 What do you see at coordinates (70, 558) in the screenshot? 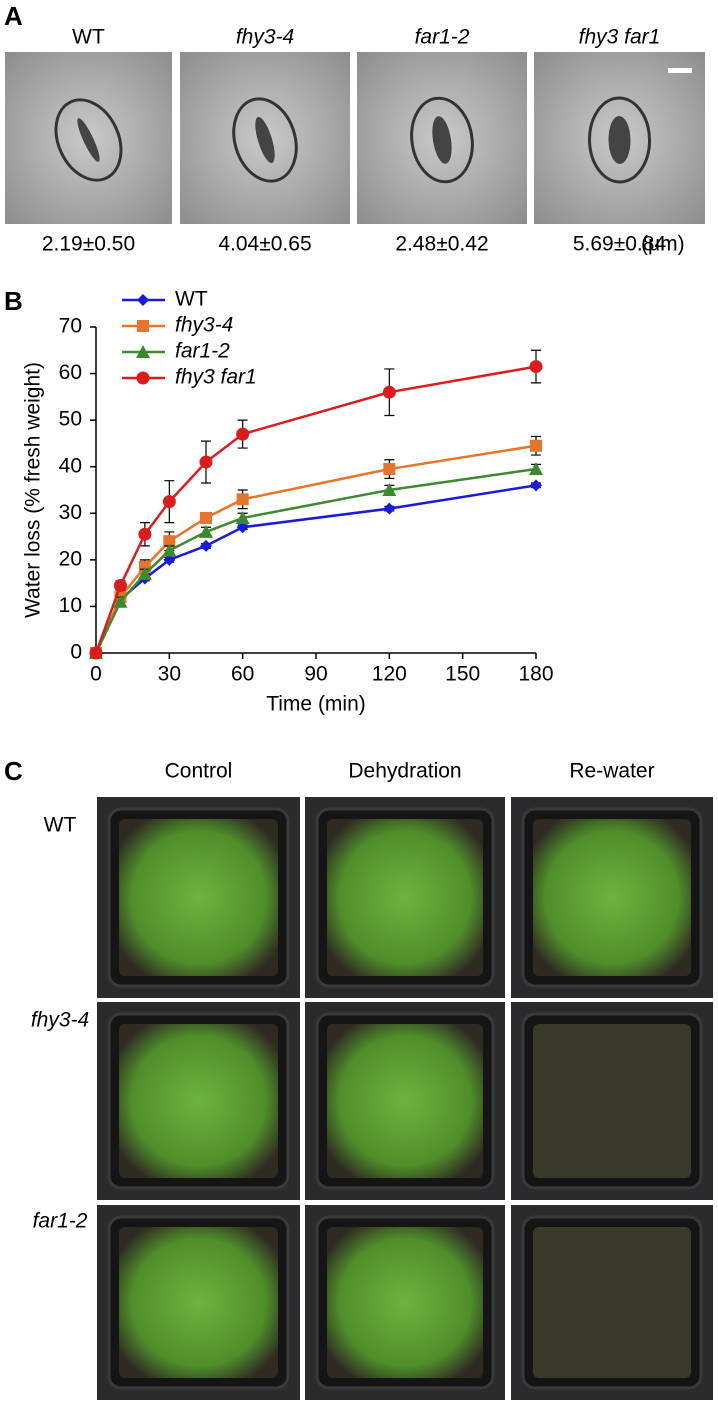
I see `y-tick-label: 20` at bounding box center [70, 558].